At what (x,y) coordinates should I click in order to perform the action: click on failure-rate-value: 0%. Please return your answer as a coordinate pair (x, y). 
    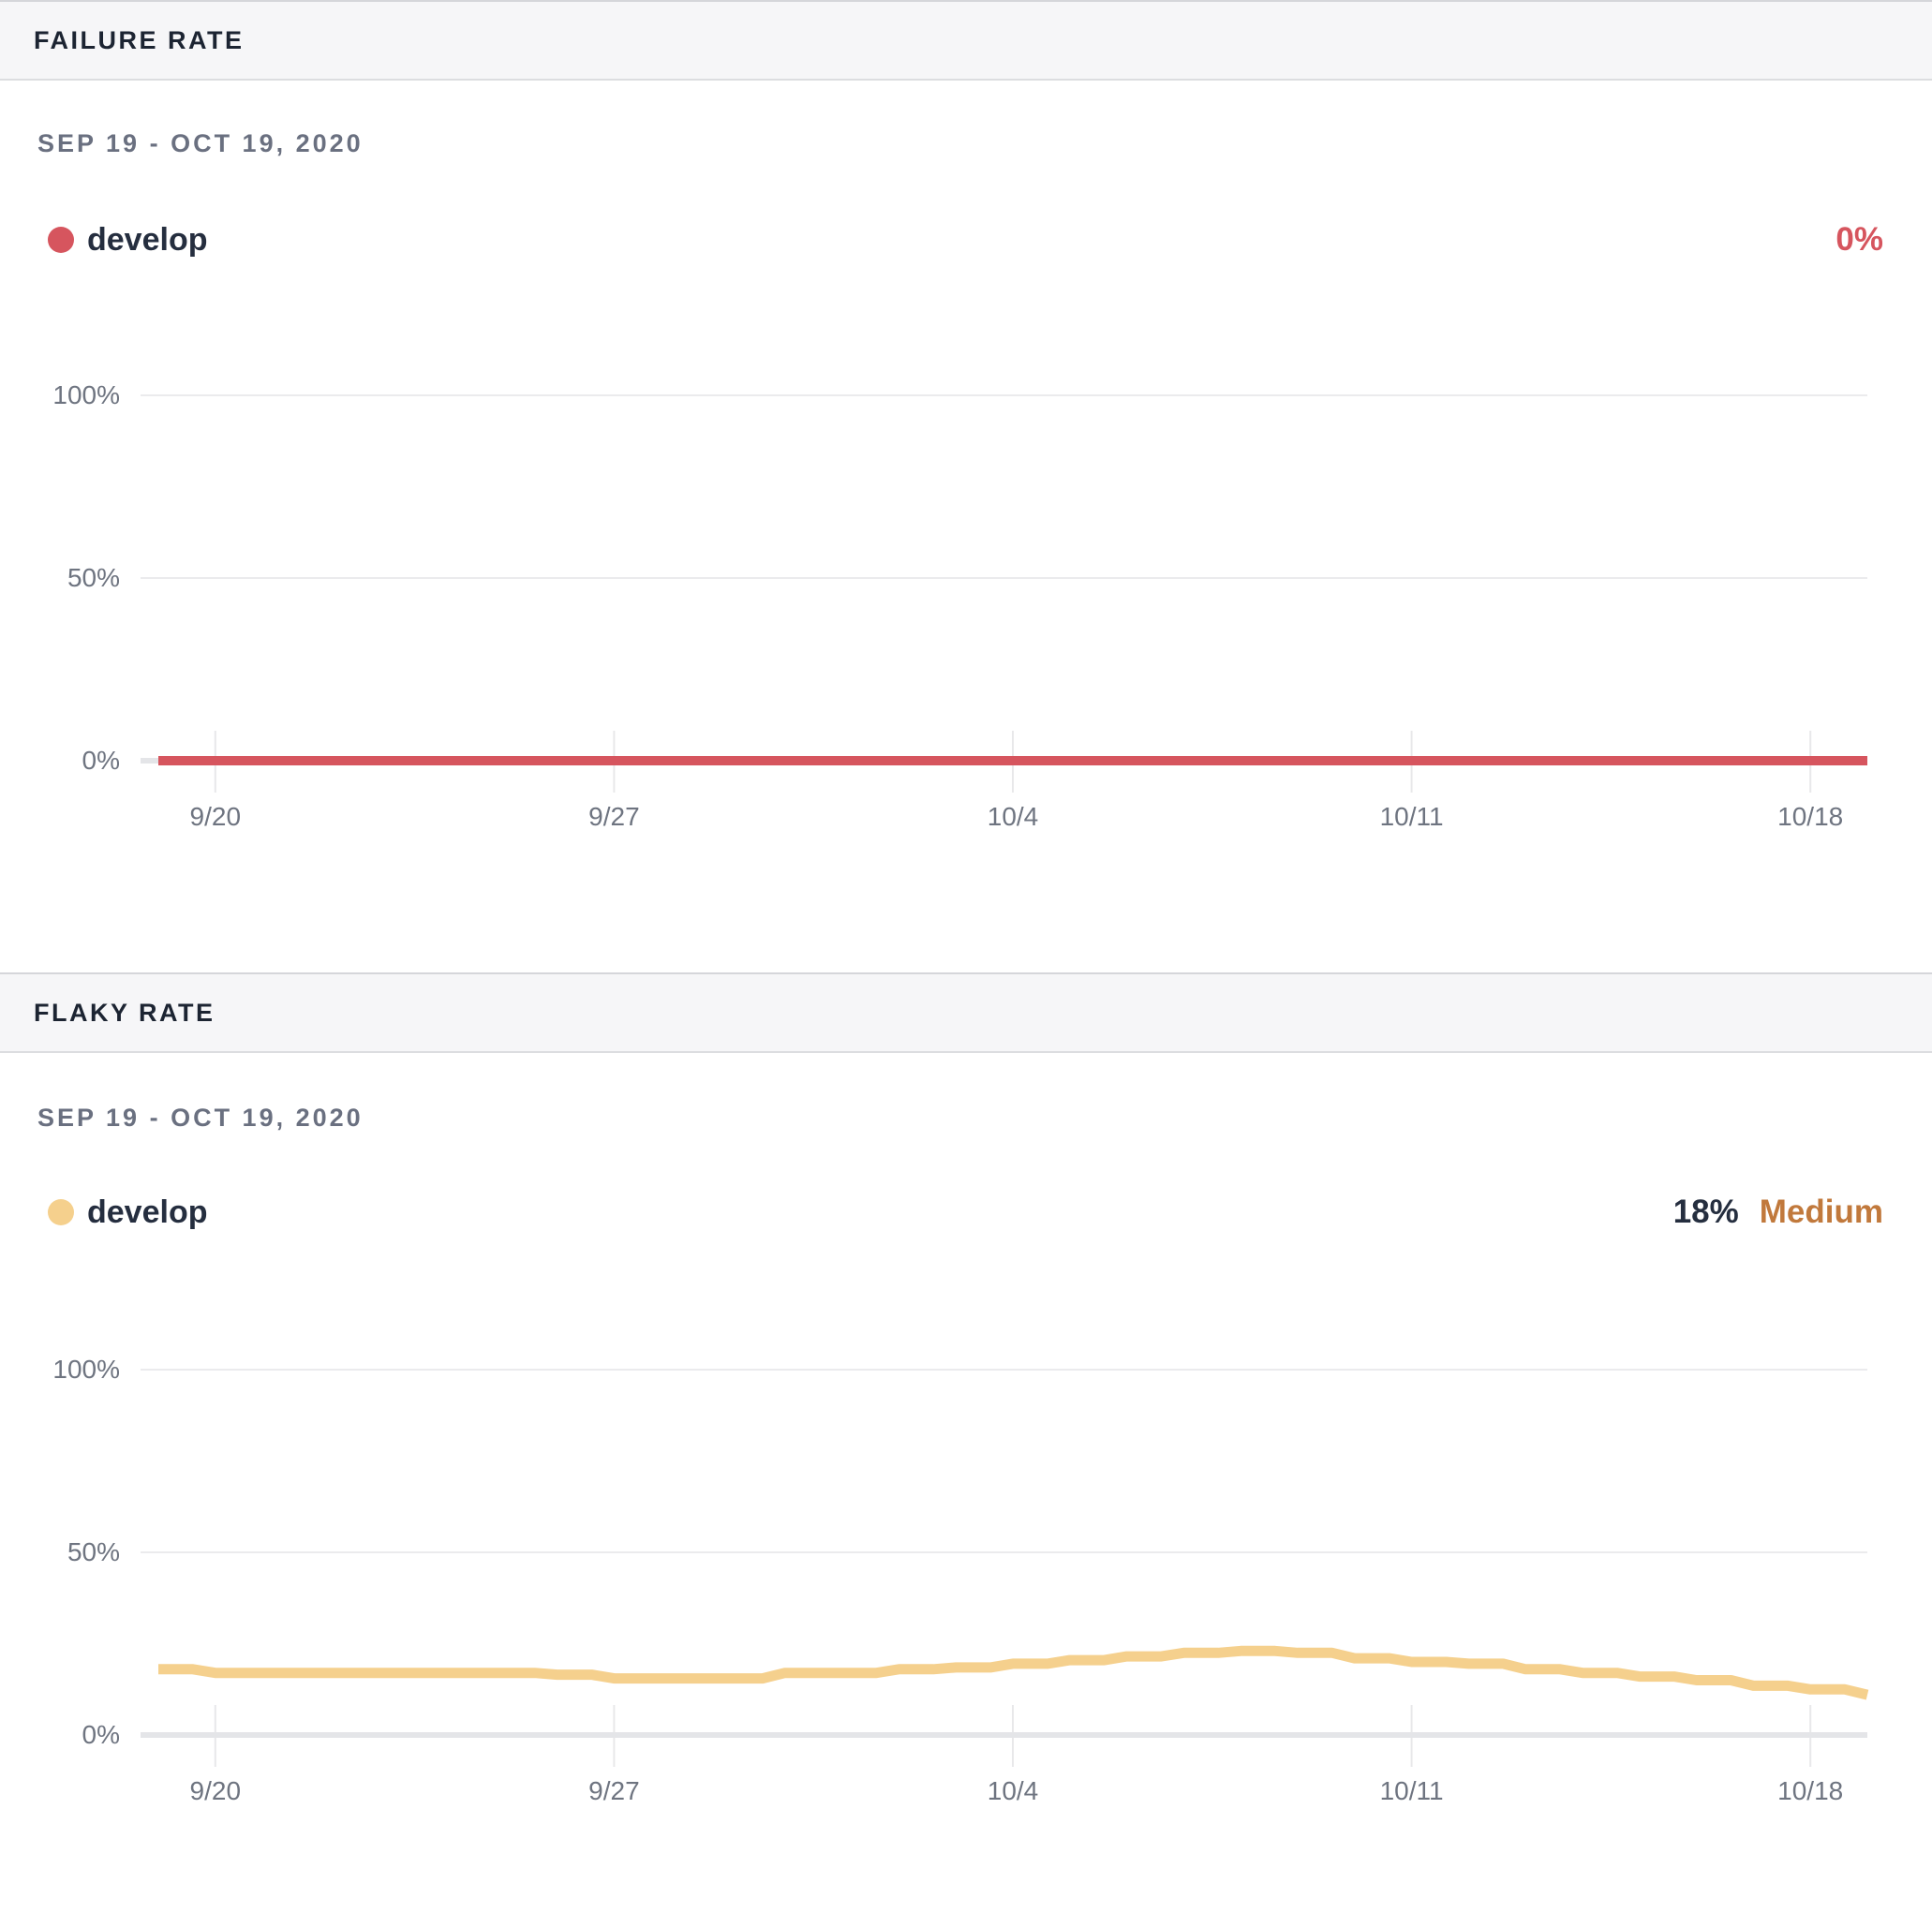
    Looking at the image, I should click on (1859, 239).